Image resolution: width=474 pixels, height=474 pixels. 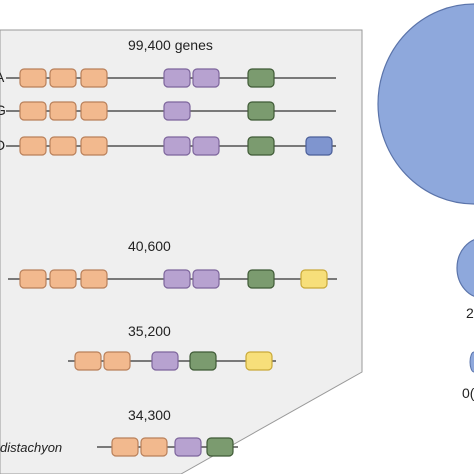 What do you see at coordinates (261, 279) in the screenshot?
I see `row-40600-green-block` at bounding box center [261, 279].